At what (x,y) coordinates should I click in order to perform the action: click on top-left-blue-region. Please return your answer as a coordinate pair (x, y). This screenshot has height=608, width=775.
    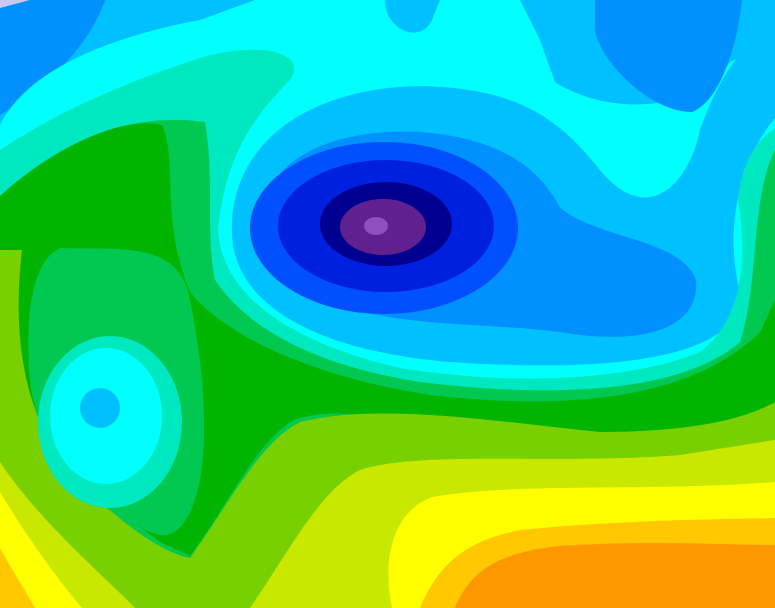
    Looking at the image, I should click on (52, 57).